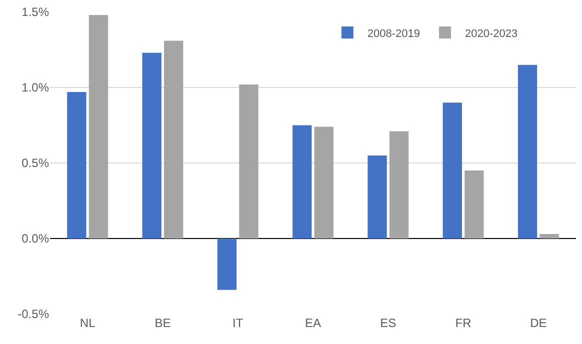 This screenshot has height=344, width=582. I want to click on x-tick-label: DE, so click(538, 323).